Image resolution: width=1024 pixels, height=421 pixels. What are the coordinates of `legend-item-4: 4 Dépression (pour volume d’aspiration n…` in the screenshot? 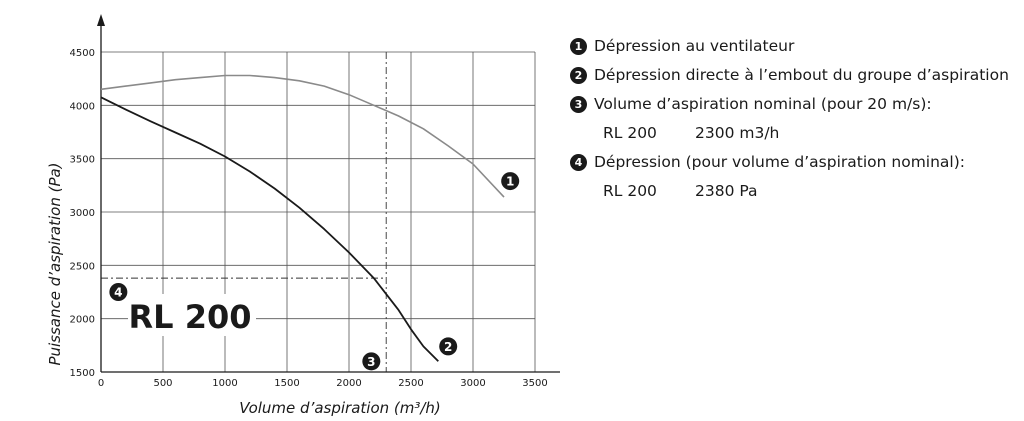 It's located at (795, 162).